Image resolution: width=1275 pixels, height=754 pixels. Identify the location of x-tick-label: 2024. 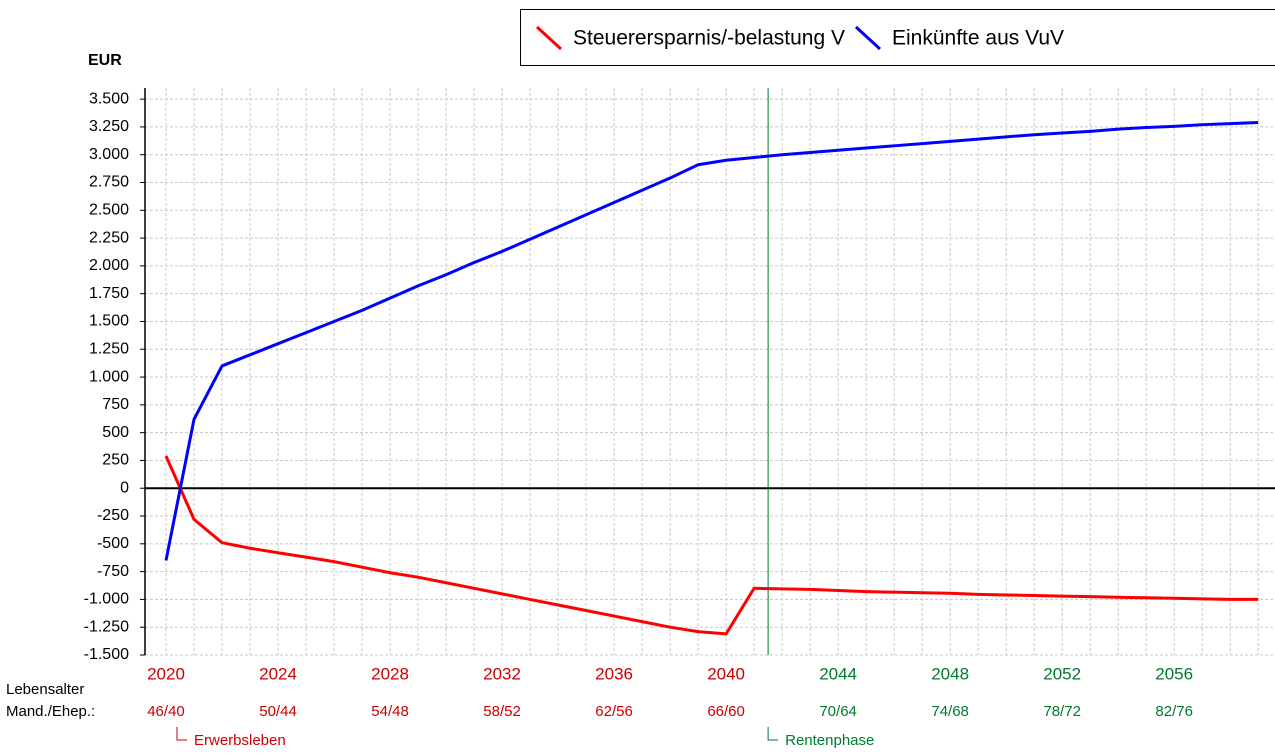
(278, 673).